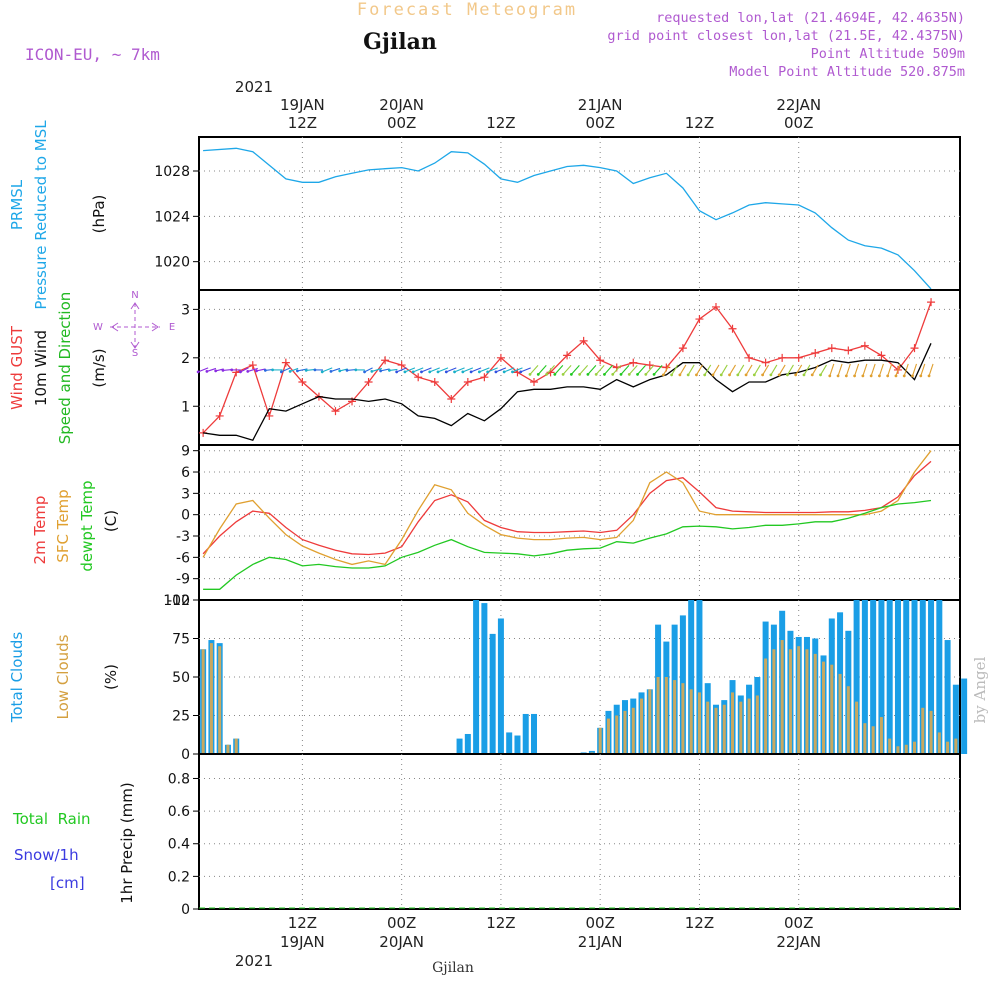 Image resolution: width=1000 pixels, height=1000 pixels. What do you see at coordinates (99, 367) in the screenshot?
I see `wind-unit: (m/s)` at bounding box center [99, 367].